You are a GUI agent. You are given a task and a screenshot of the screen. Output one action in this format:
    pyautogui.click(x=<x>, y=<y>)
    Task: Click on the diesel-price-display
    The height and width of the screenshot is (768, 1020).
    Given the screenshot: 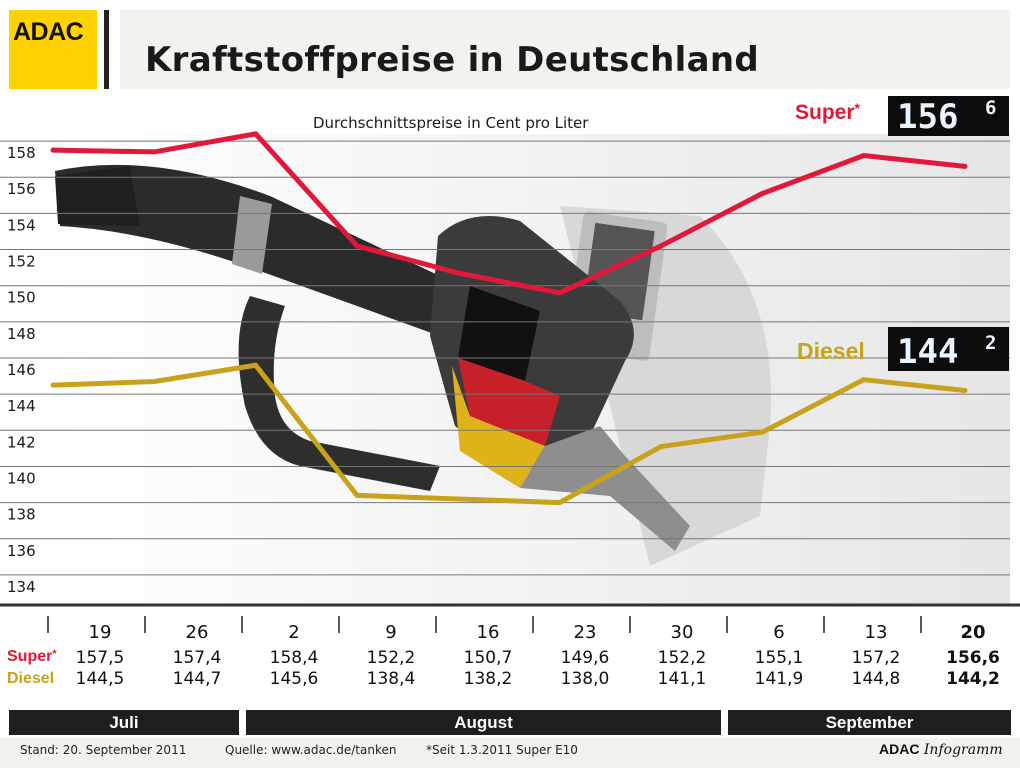 What is the action you would take?
    pyautogui.click(x=948, y=349)
    